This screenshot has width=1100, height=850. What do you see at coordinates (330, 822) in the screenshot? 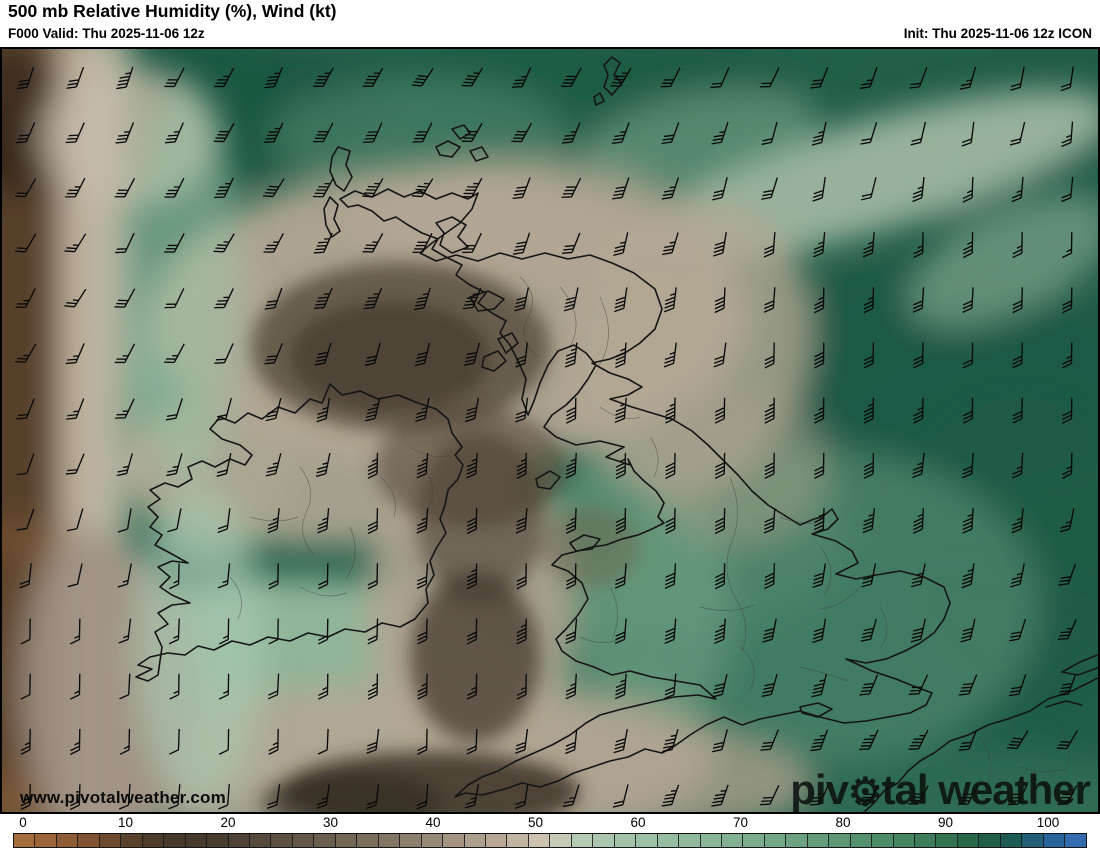
I see `colorbar-tick-label: 30` at bounding box center [330, 822].